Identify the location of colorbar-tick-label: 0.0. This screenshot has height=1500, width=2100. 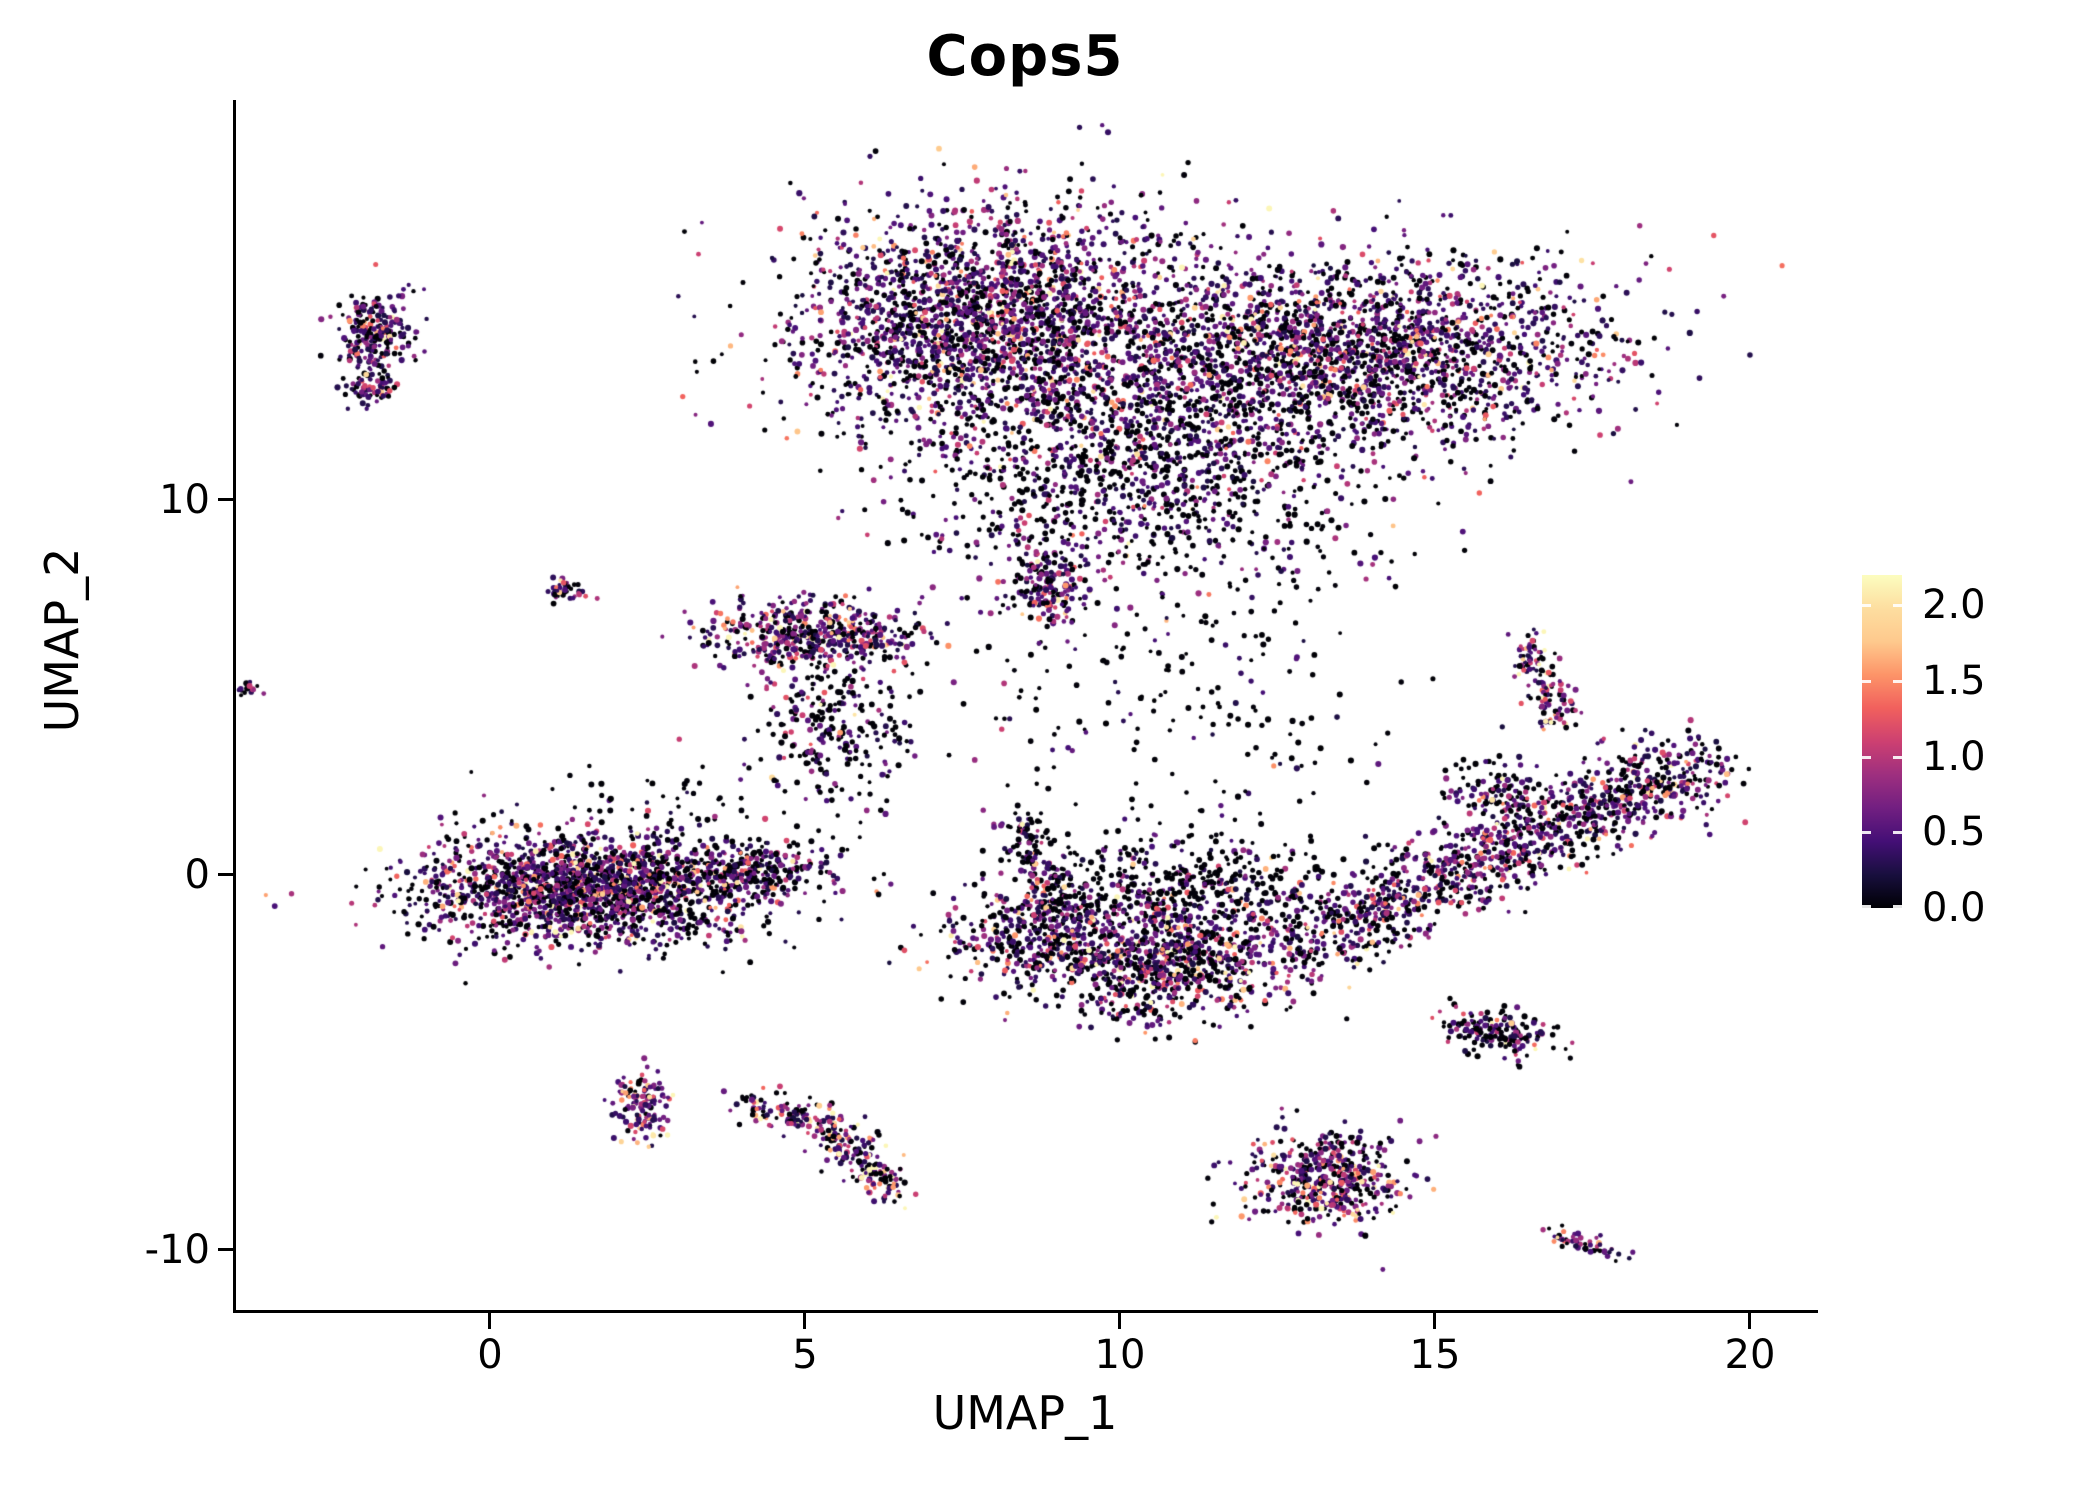
(1954, 908).